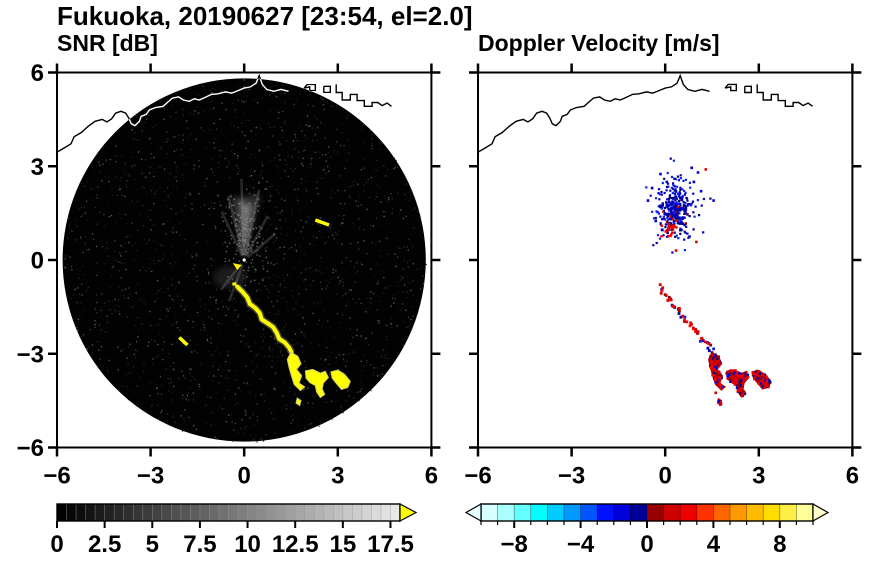 Image resolution: width=870 pixels, height=570 pixels. I want to click on snr-colorbar-label: 2.5, so click(104, 544).